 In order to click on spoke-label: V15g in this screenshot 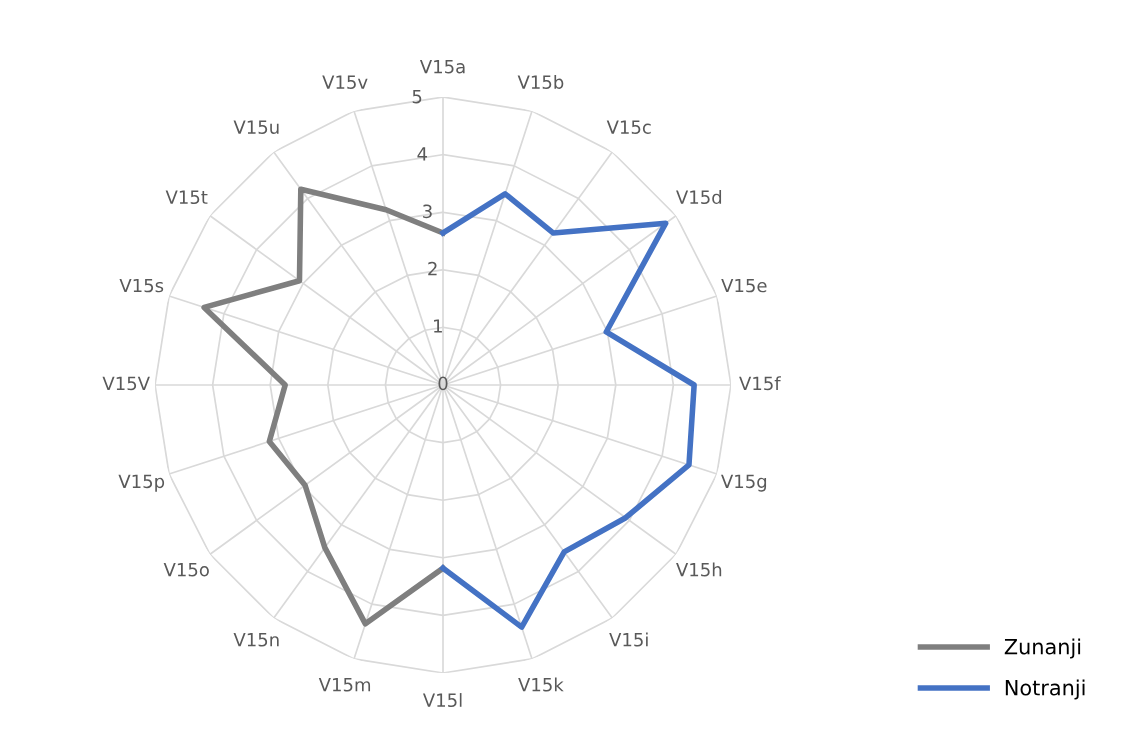, I will do `click(744, 483)`.